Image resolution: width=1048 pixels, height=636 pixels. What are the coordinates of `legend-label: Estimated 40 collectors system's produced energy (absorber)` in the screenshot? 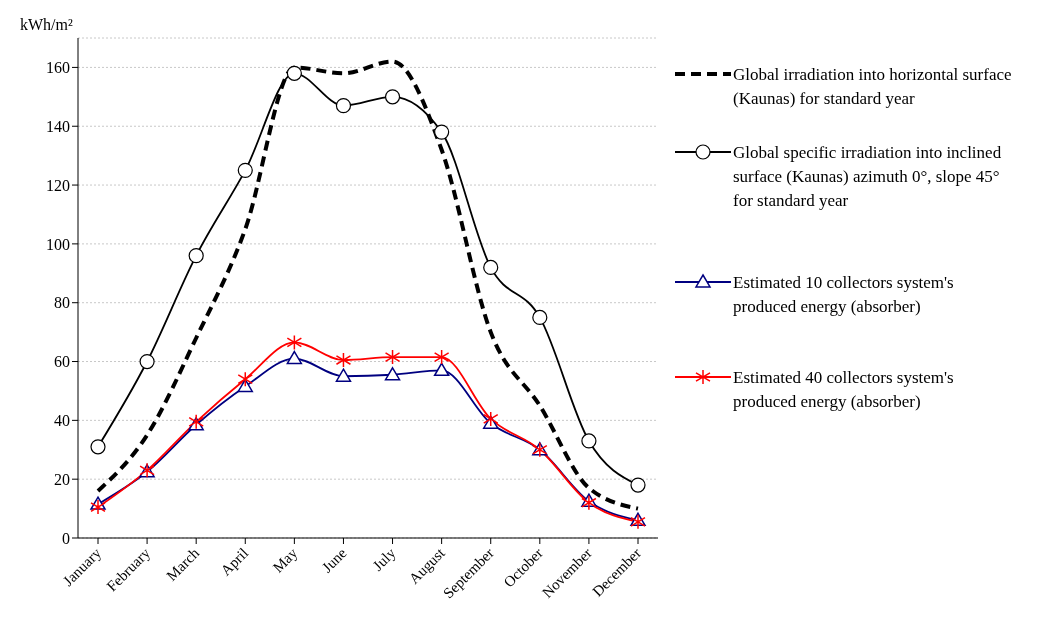 It's located at (844, 390).